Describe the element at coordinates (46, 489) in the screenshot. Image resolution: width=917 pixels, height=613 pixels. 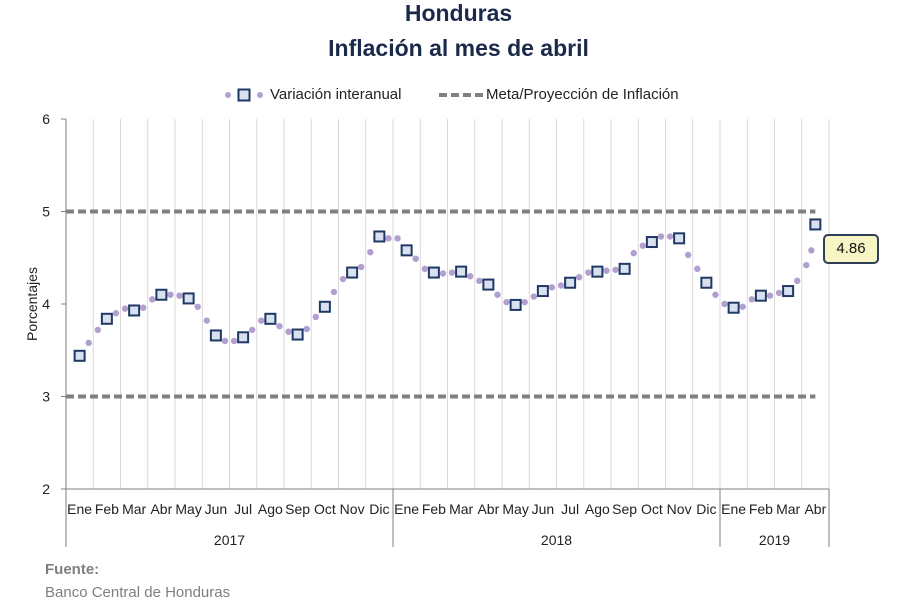
I see `y-tick-label: 2` at that location.